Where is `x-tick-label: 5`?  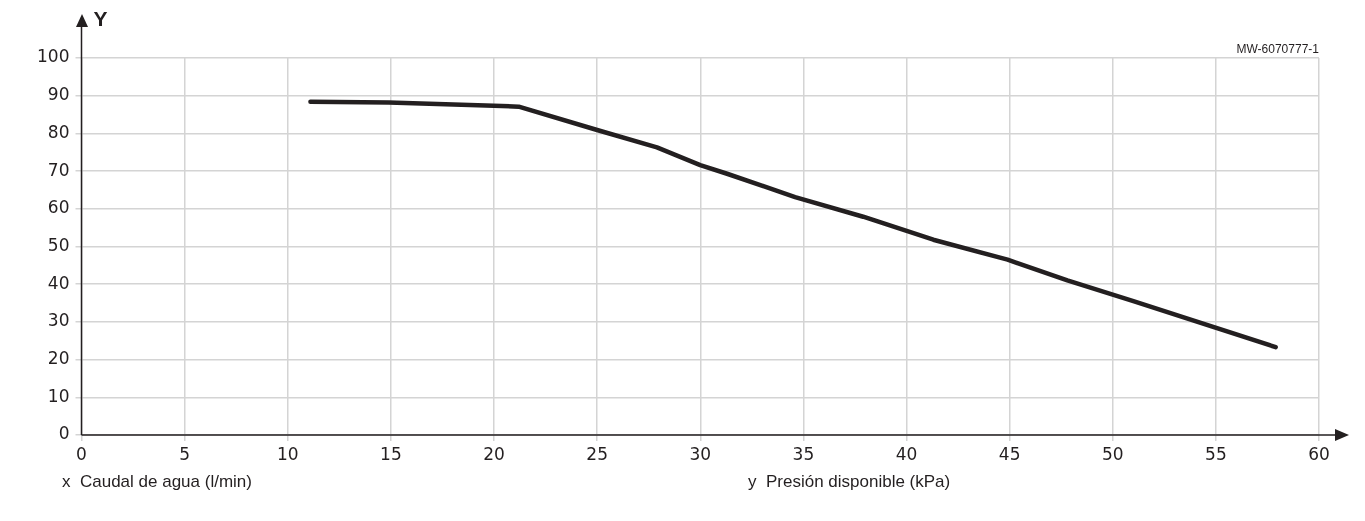
x-tick-label: 5 is located at coordinates (185, 453).